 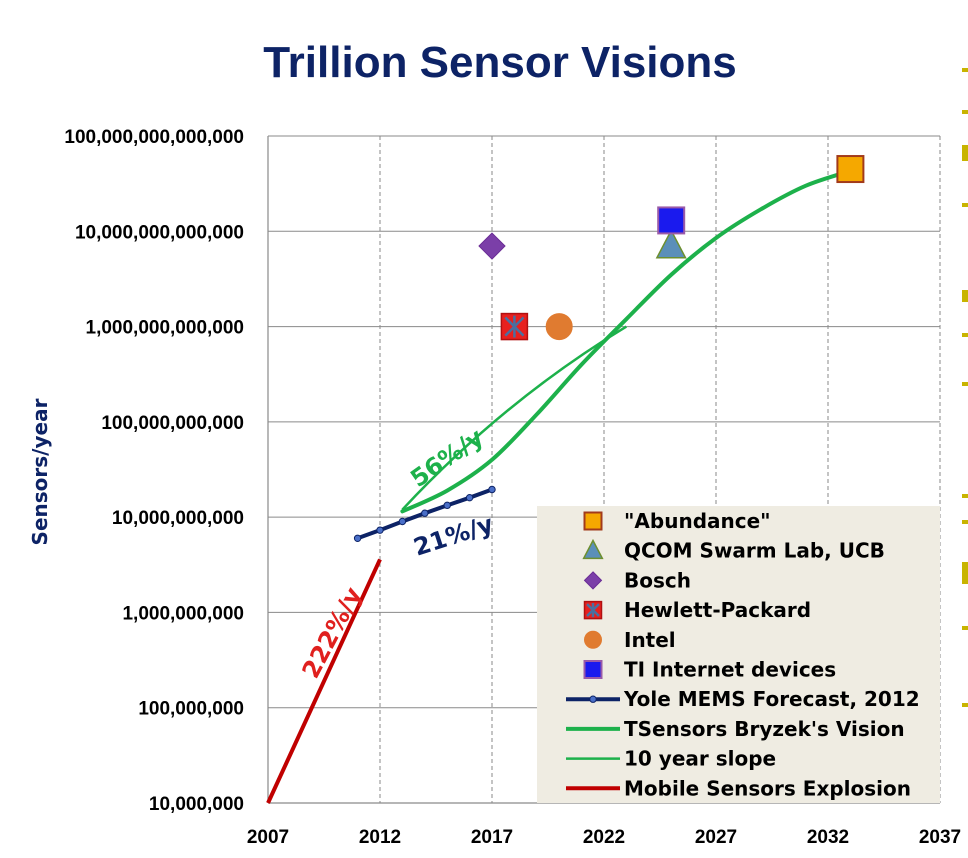 I want to click on legend-entry-5-label: TI Internet devices, so click(x=730, y=670).